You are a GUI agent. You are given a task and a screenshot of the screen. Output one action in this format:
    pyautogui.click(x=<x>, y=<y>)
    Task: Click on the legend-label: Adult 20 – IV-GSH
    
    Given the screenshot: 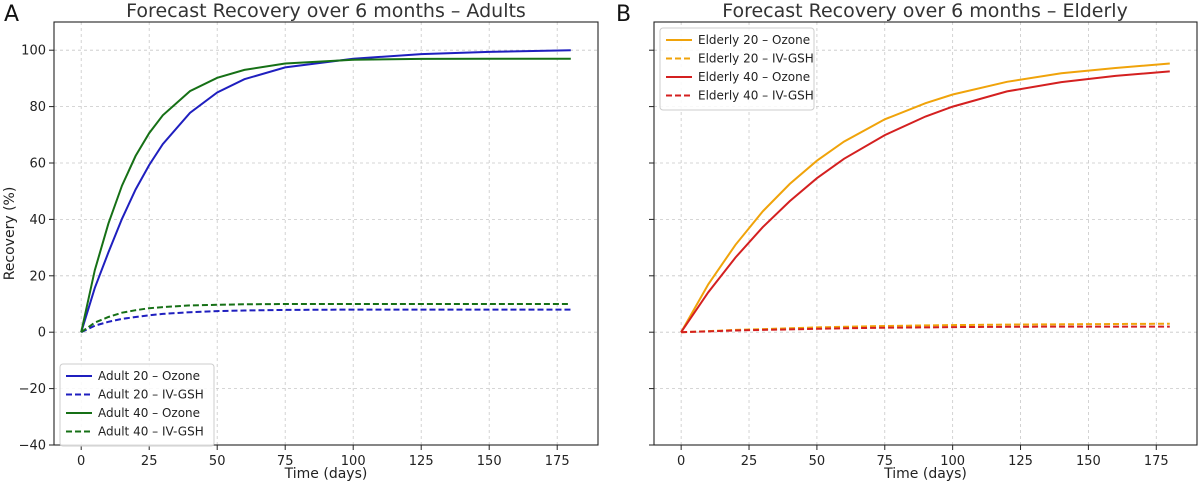 What is the action you would take?
    pyautogui.click(x=151, y=395)
    